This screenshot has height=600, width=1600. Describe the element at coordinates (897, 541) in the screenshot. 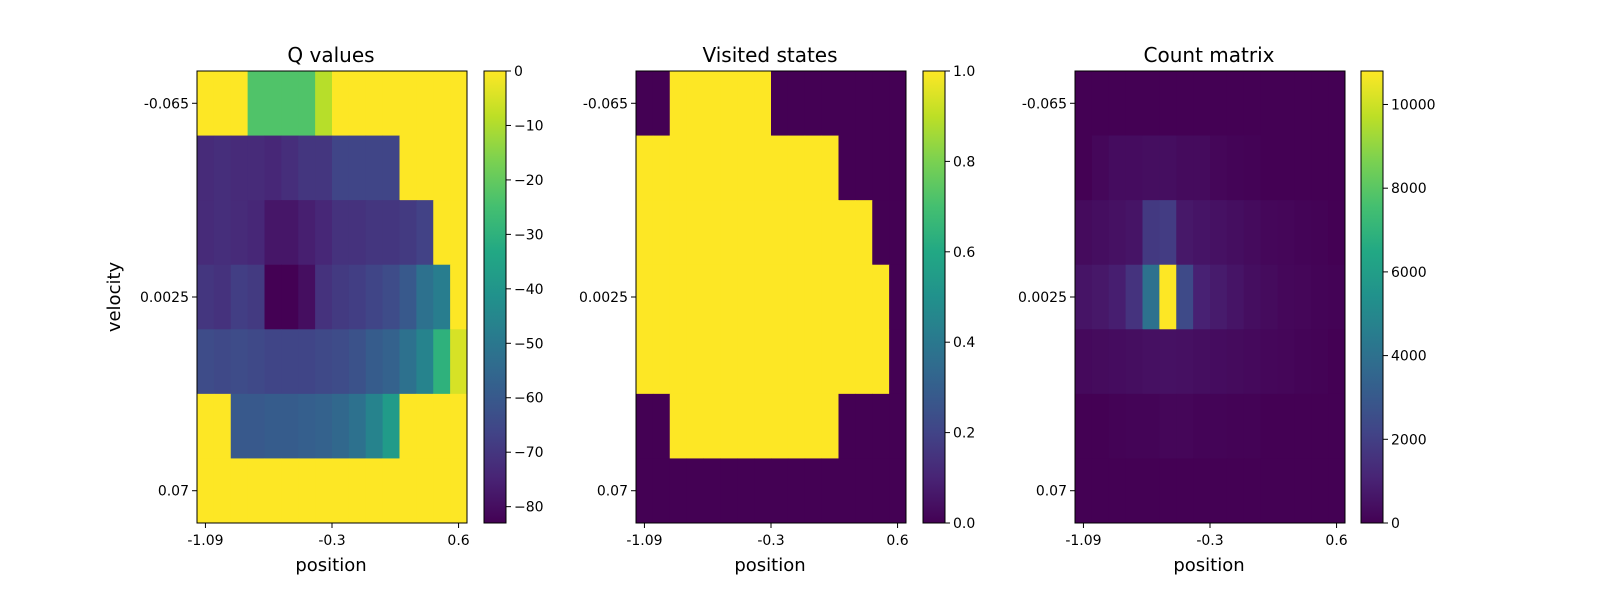

I see `x-tick-label: 0.6` at that location.